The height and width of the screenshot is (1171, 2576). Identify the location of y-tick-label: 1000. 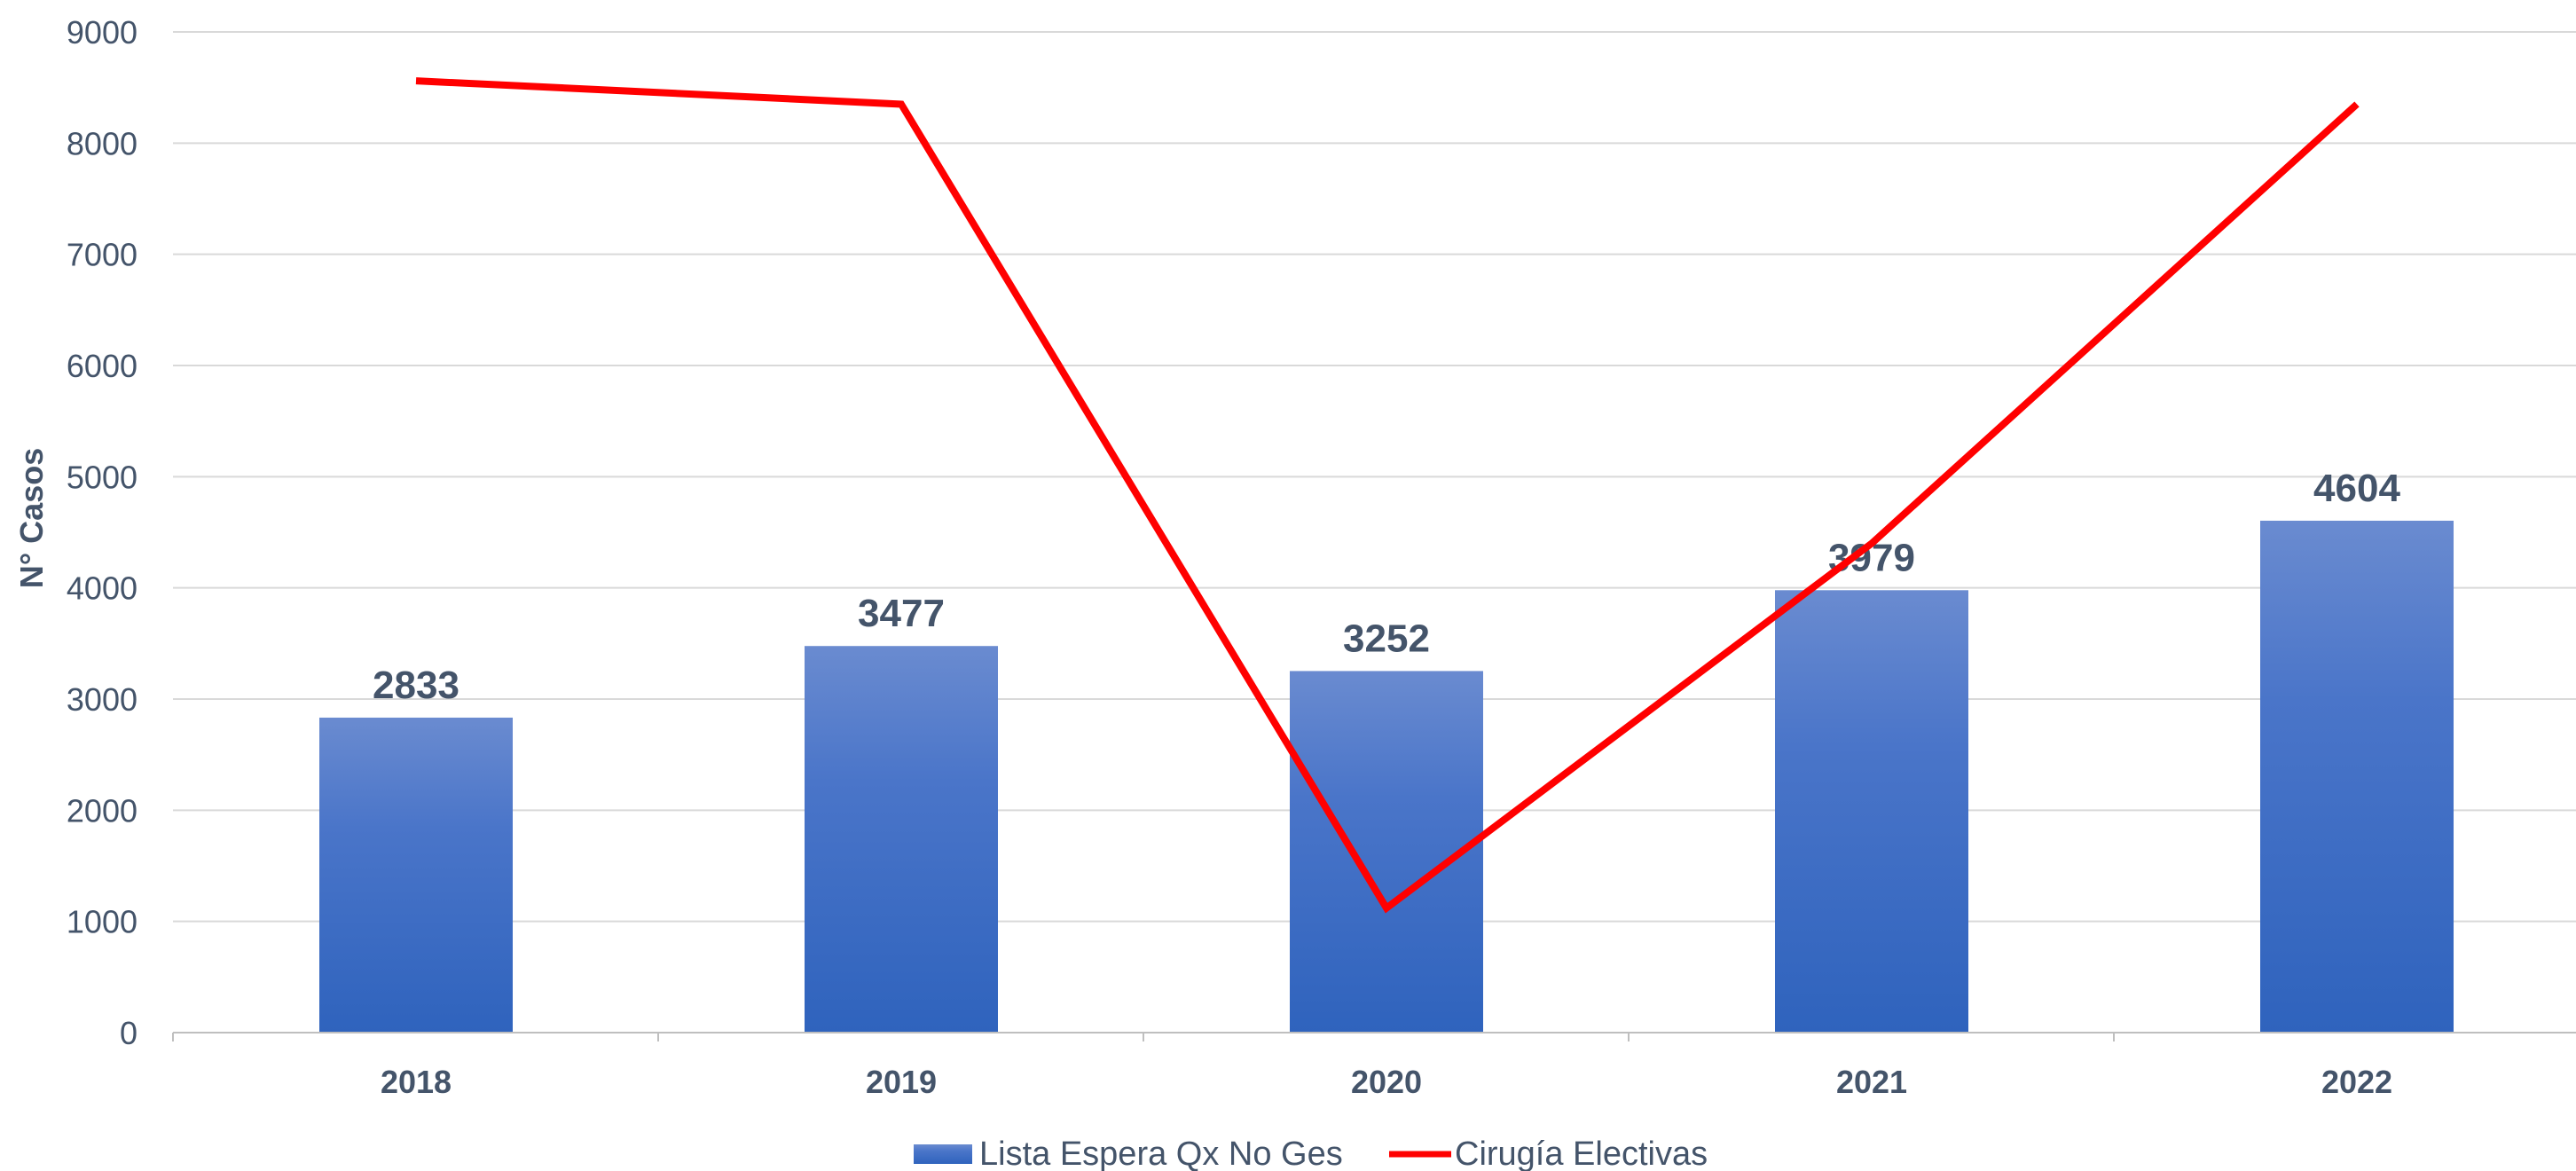
(102, 922).